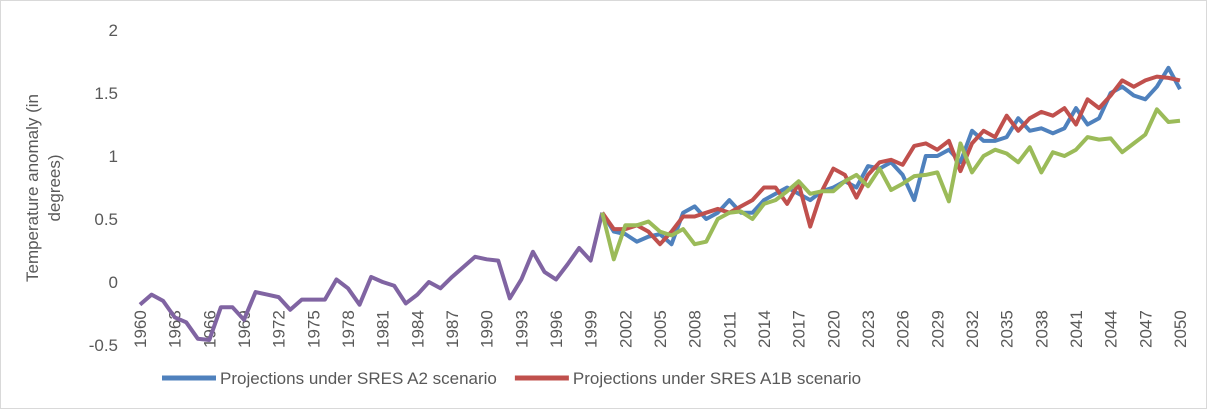 The width and height of the screenshot is (1207, 409). What do you see at coordinates (244, 329) in the screenshot?
I see `x-tick-label: 1969` at bounding box center [244, 329].